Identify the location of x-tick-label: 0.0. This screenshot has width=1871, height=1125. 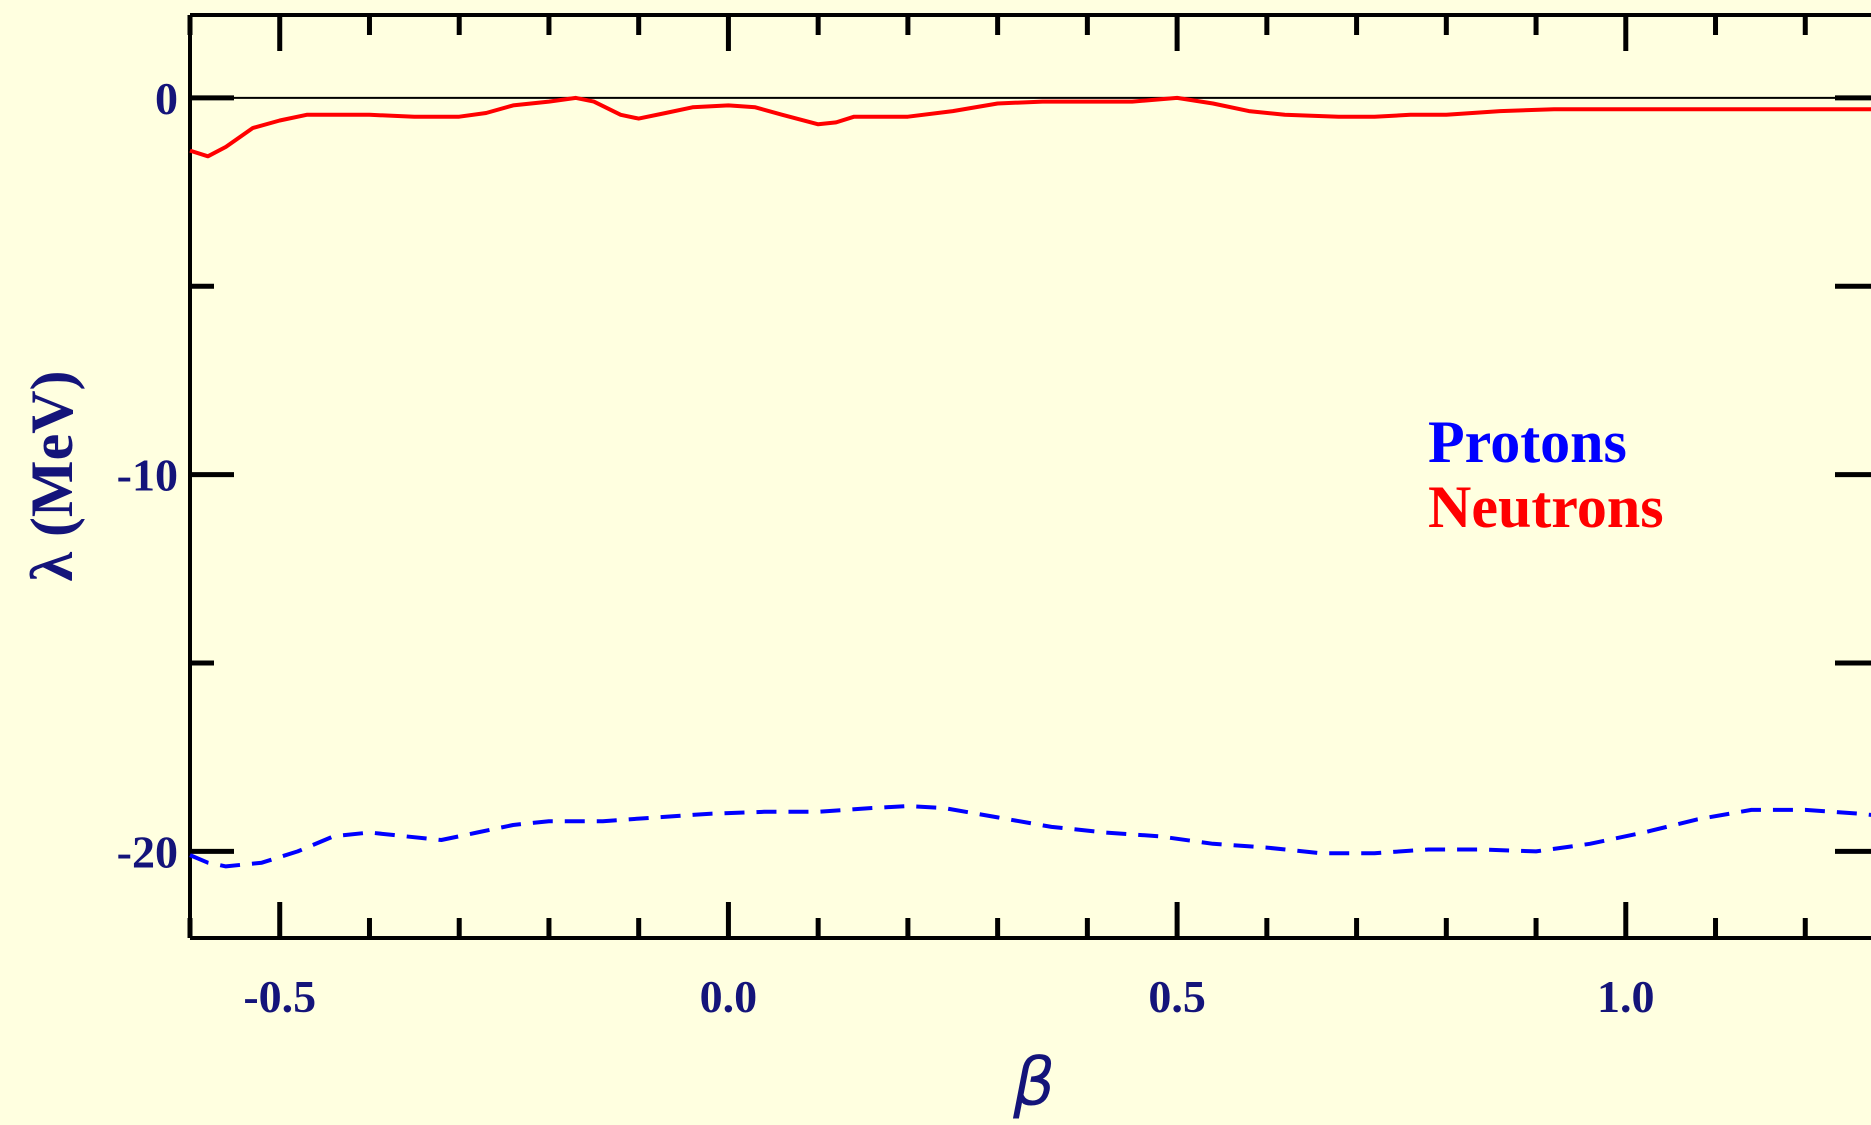
(729, 996).